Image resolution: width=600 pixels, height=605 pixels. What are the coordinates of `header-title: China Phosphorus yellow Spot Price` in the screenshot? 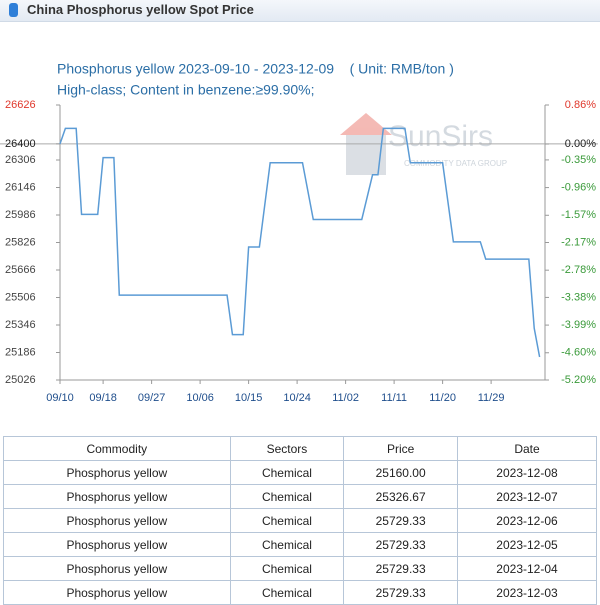 It's located at (140, 9).